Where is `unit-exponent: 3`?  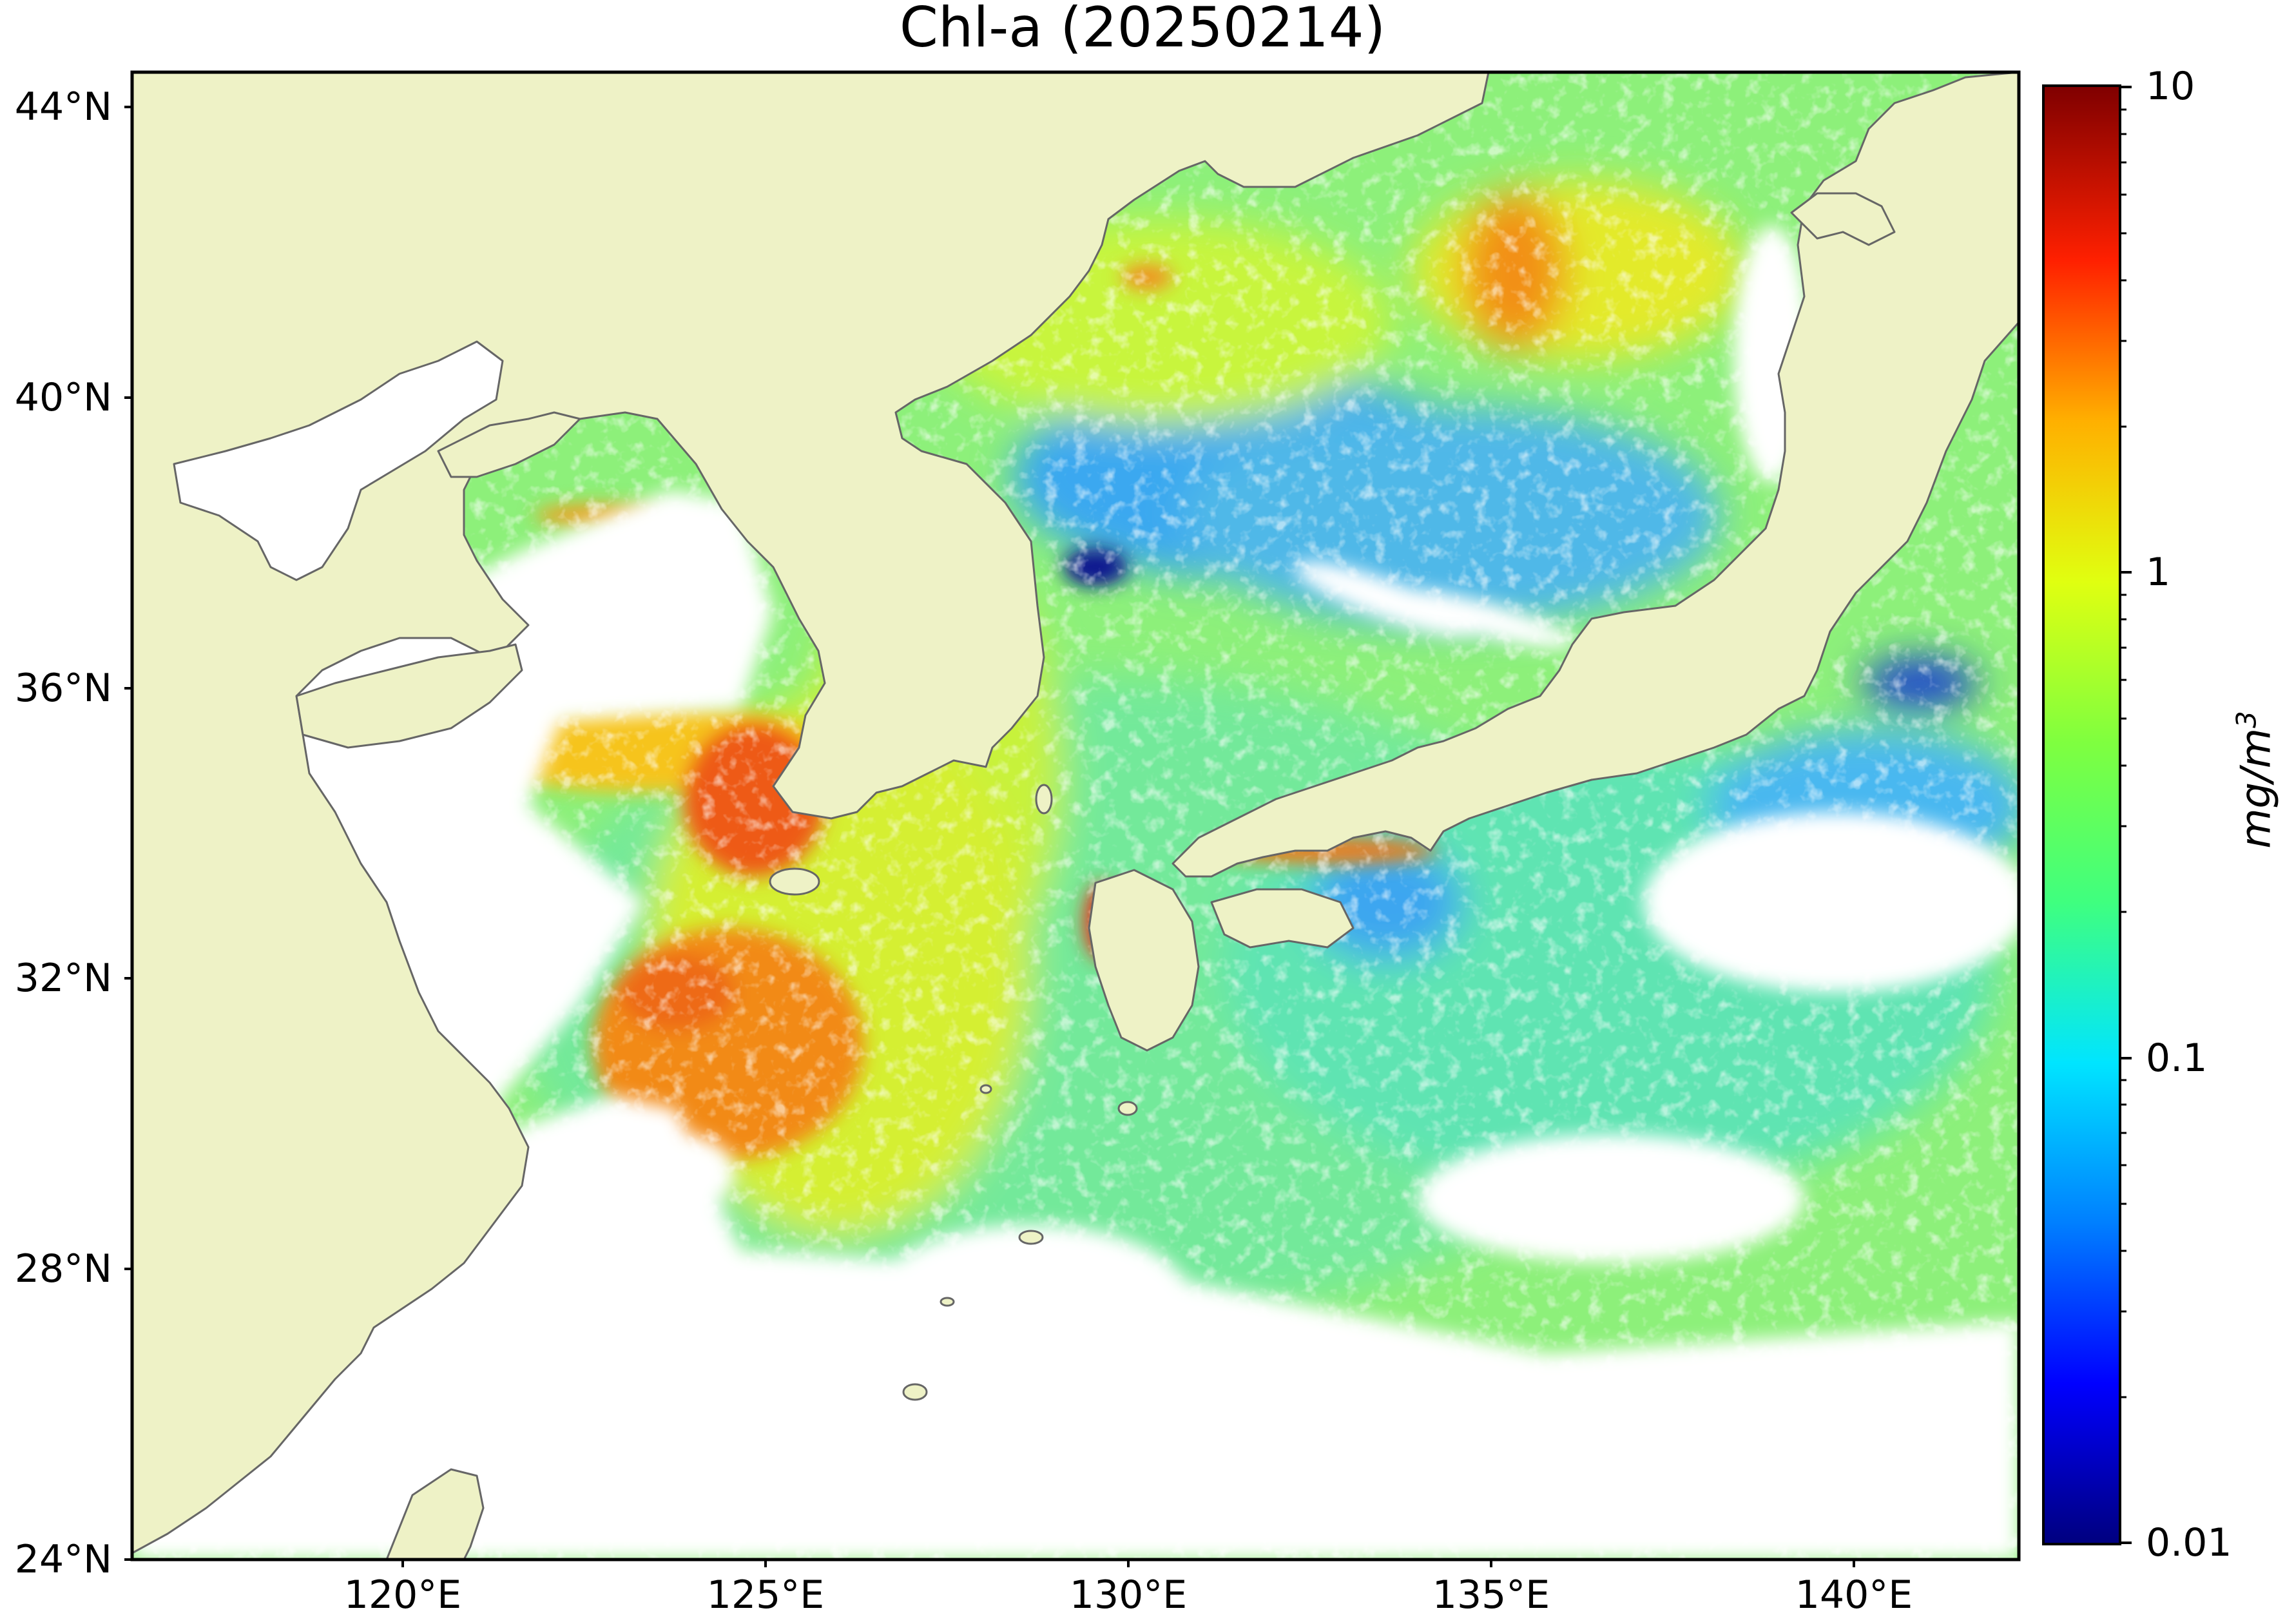 unit-exponent: 3 is located at coordinates (2246, 719).